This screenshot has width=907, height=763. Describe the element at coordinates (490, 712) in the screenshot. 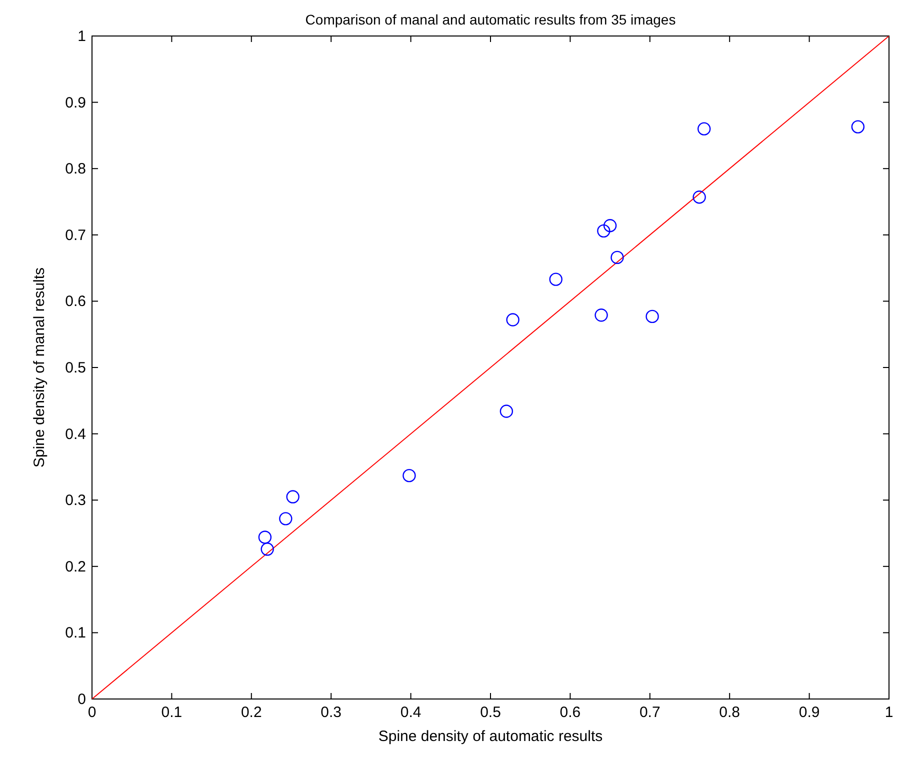

I see `x-tick-label: 0.5` at that location.